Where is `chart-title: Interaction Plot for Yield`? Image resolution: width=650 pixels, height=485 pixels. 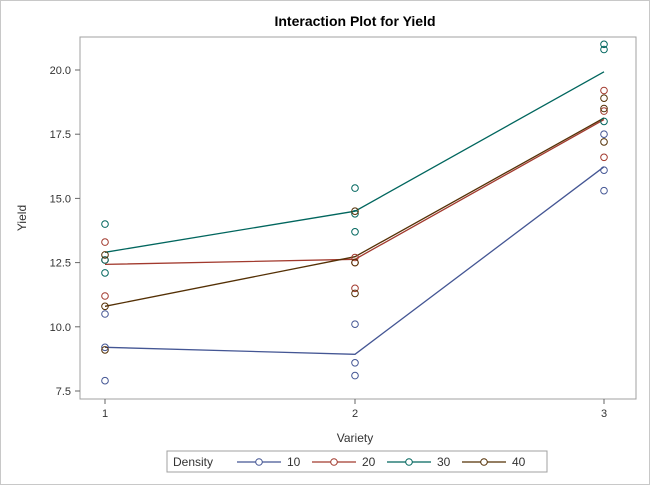 chart-title: Interaction Plot for Yield is located at coordinates (354, 21).